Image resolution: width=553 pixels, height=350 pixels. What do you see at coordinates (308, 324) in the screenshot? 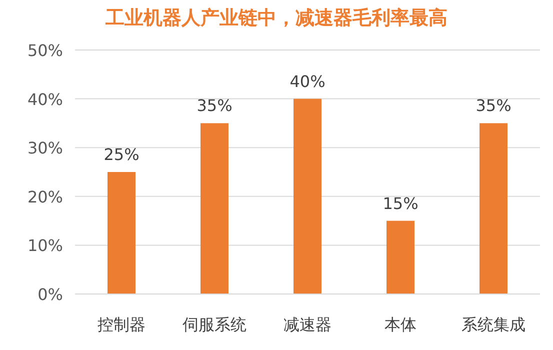
I see `x-tick-label: 减速器` at bounding box center [308, 324].